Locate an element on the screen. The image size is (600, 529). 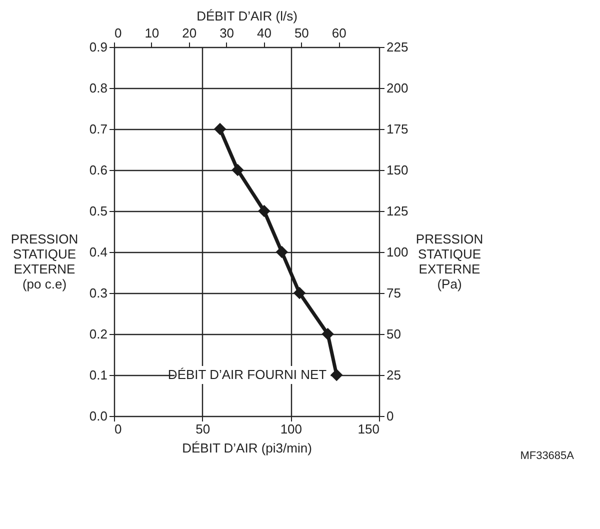
y2-tick-label: 50 is located at coordinates (393, 334).